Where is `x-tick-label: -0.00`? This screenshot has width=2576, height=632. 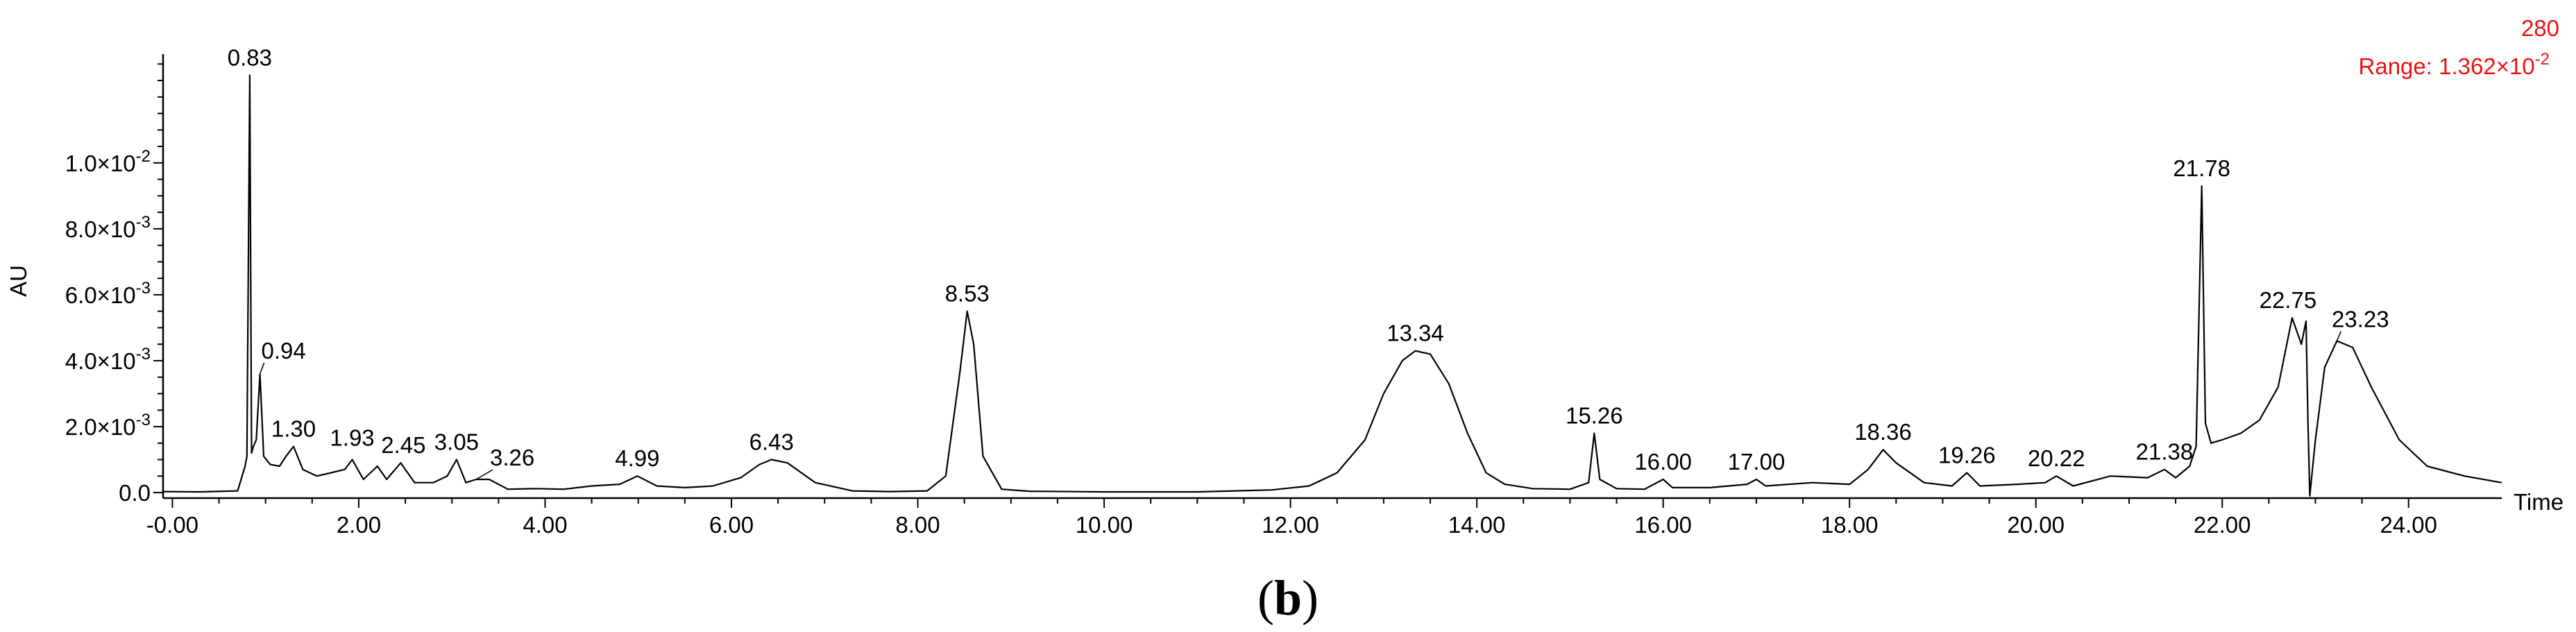 x-tick-label: -0.00 is located at coordinates (172, 525).